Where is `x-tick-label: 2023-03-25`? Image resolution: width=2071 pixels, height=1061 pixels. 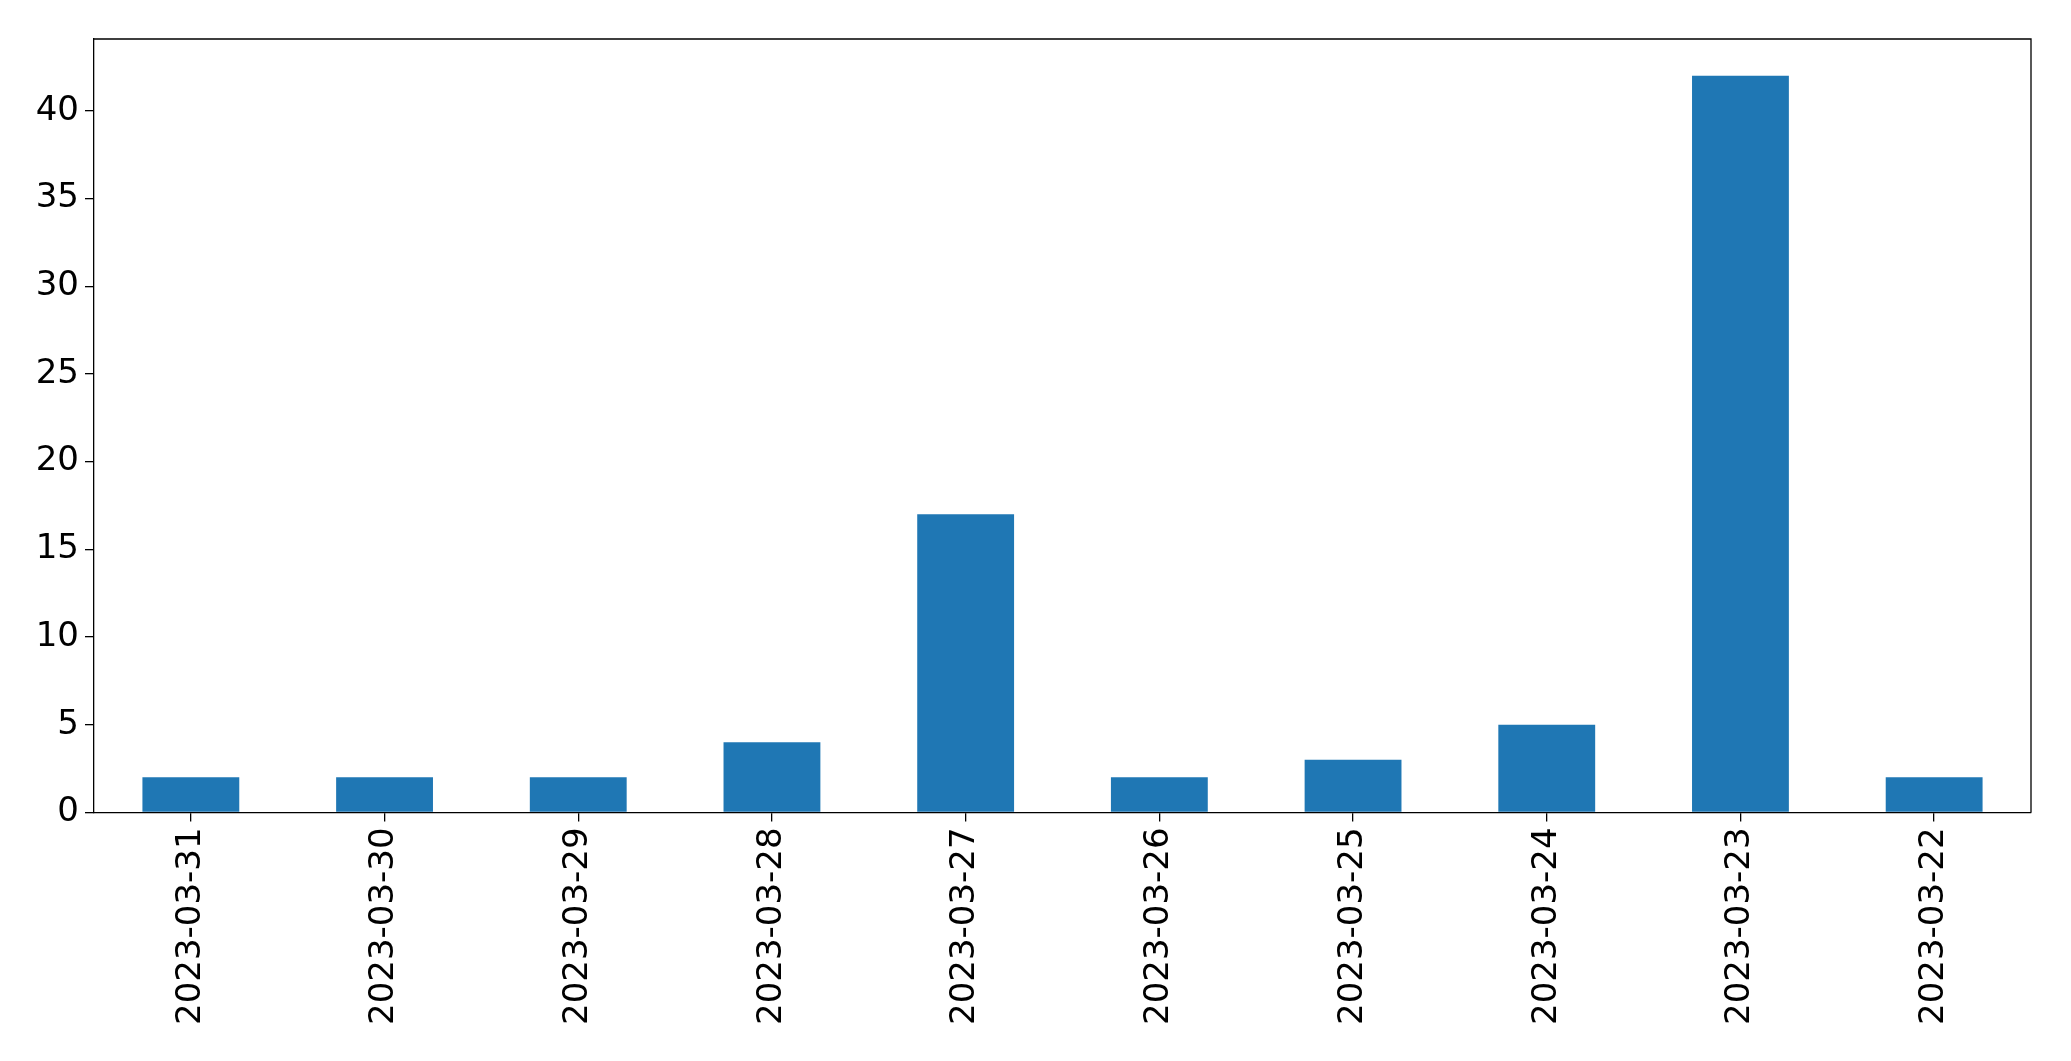 x-tick-label: 2023-03-25 is located at coordinates (1349, 926).